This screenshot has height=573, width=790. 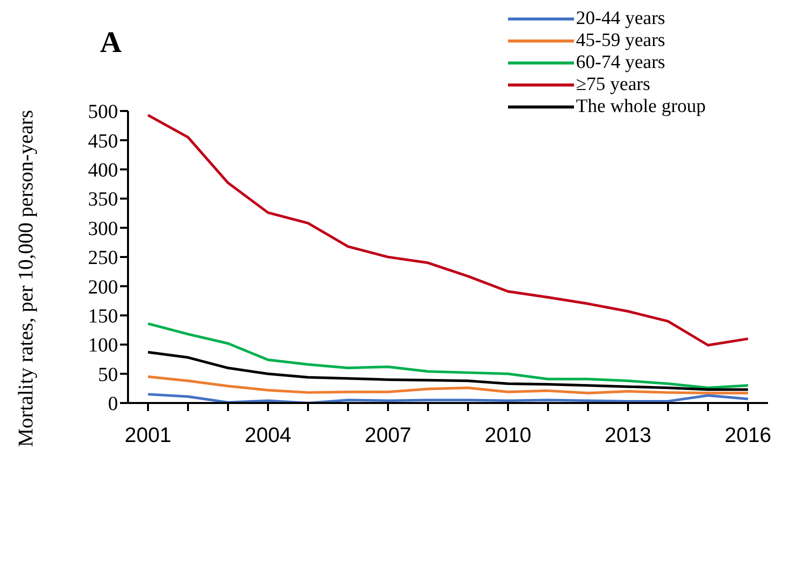 I want to click on legend-label: The whole group, so click(x=641, y=107).